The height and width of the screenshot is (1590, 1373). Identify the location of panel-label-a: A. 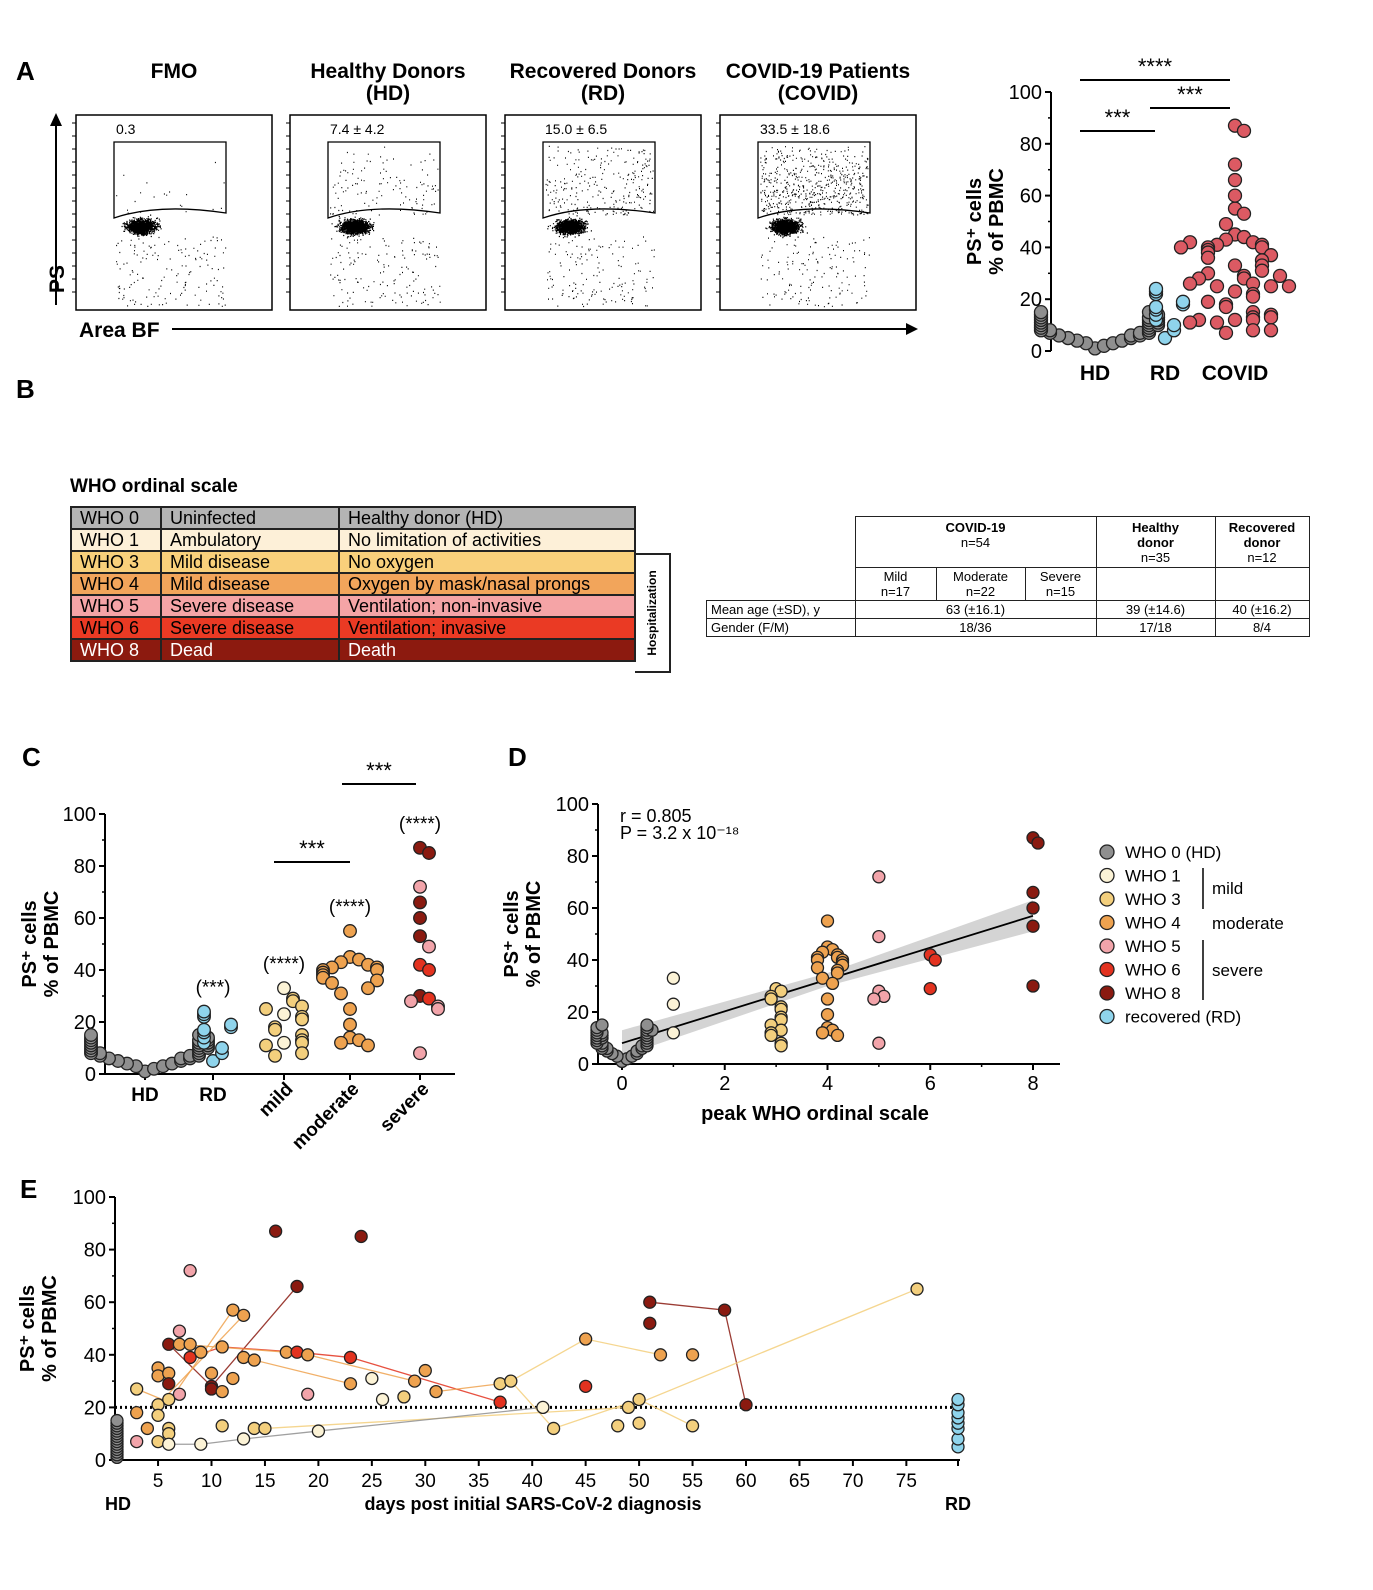
(25, 71).